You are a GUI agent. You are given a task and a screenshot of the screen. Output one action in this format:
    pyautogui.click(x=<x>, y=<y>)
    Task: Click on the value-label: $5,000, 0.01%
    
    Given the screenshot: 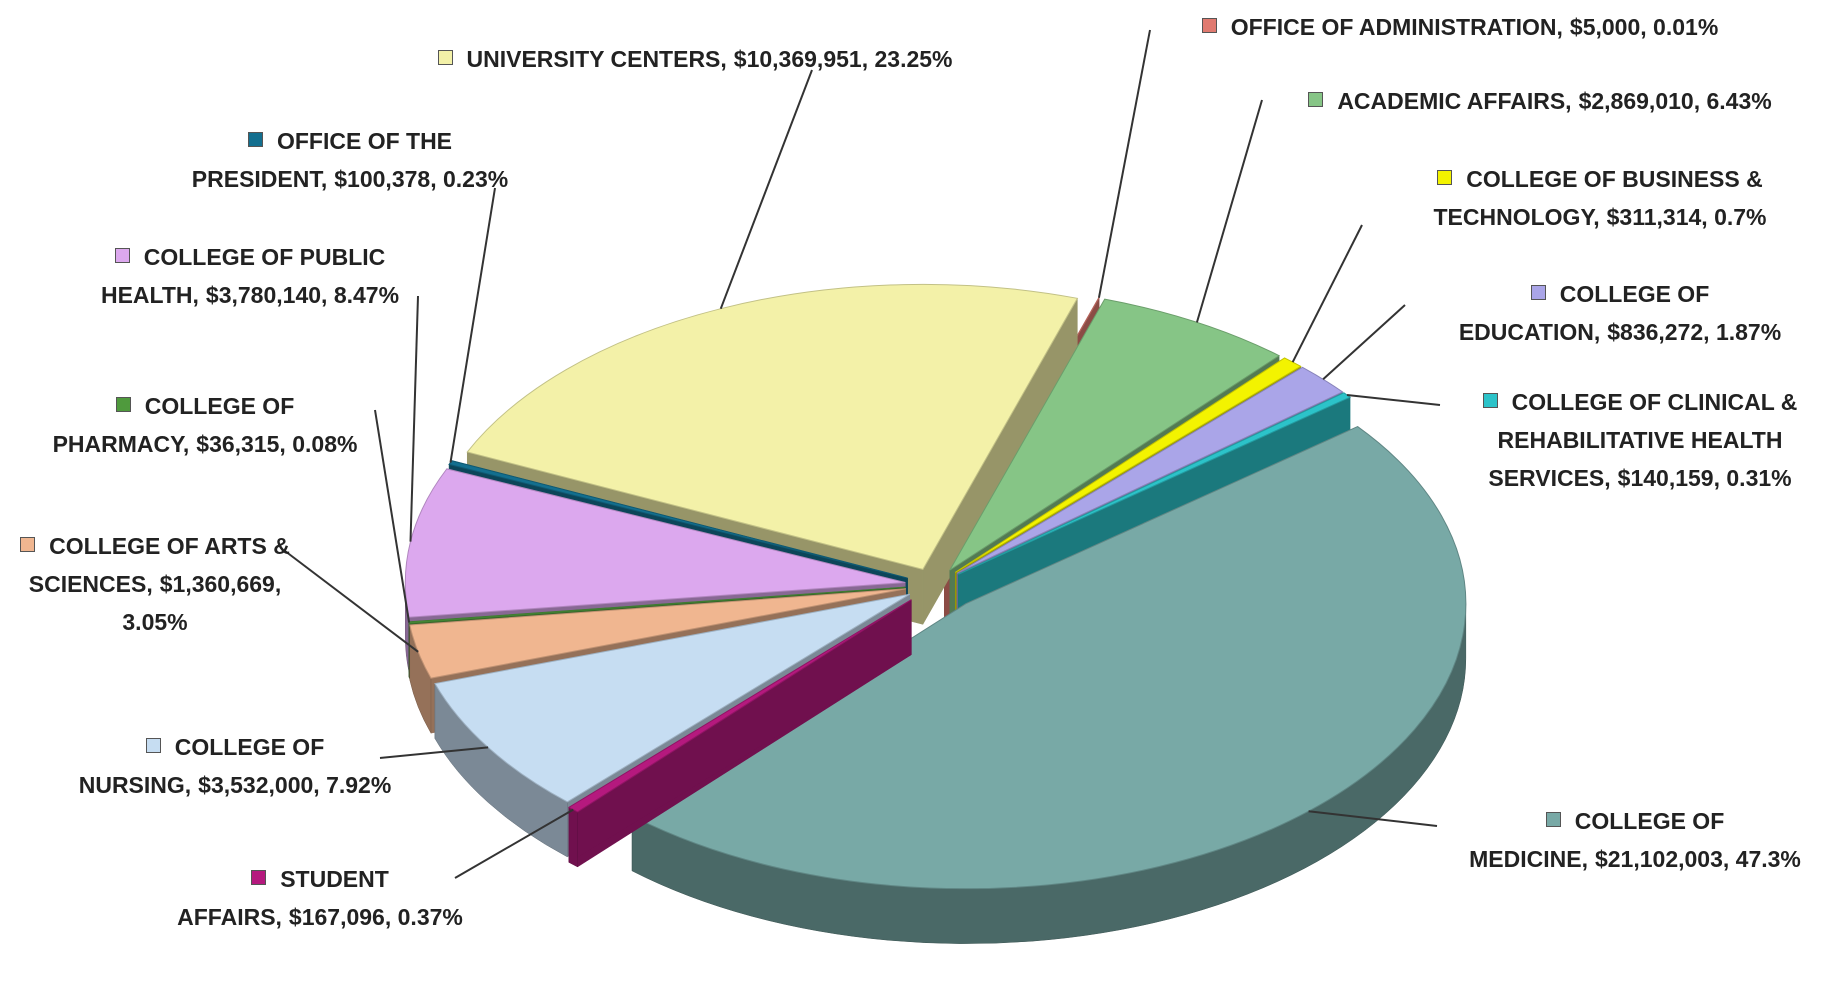 What is the action you would take?
    pyautogui.click(x=1644, y=27)
    